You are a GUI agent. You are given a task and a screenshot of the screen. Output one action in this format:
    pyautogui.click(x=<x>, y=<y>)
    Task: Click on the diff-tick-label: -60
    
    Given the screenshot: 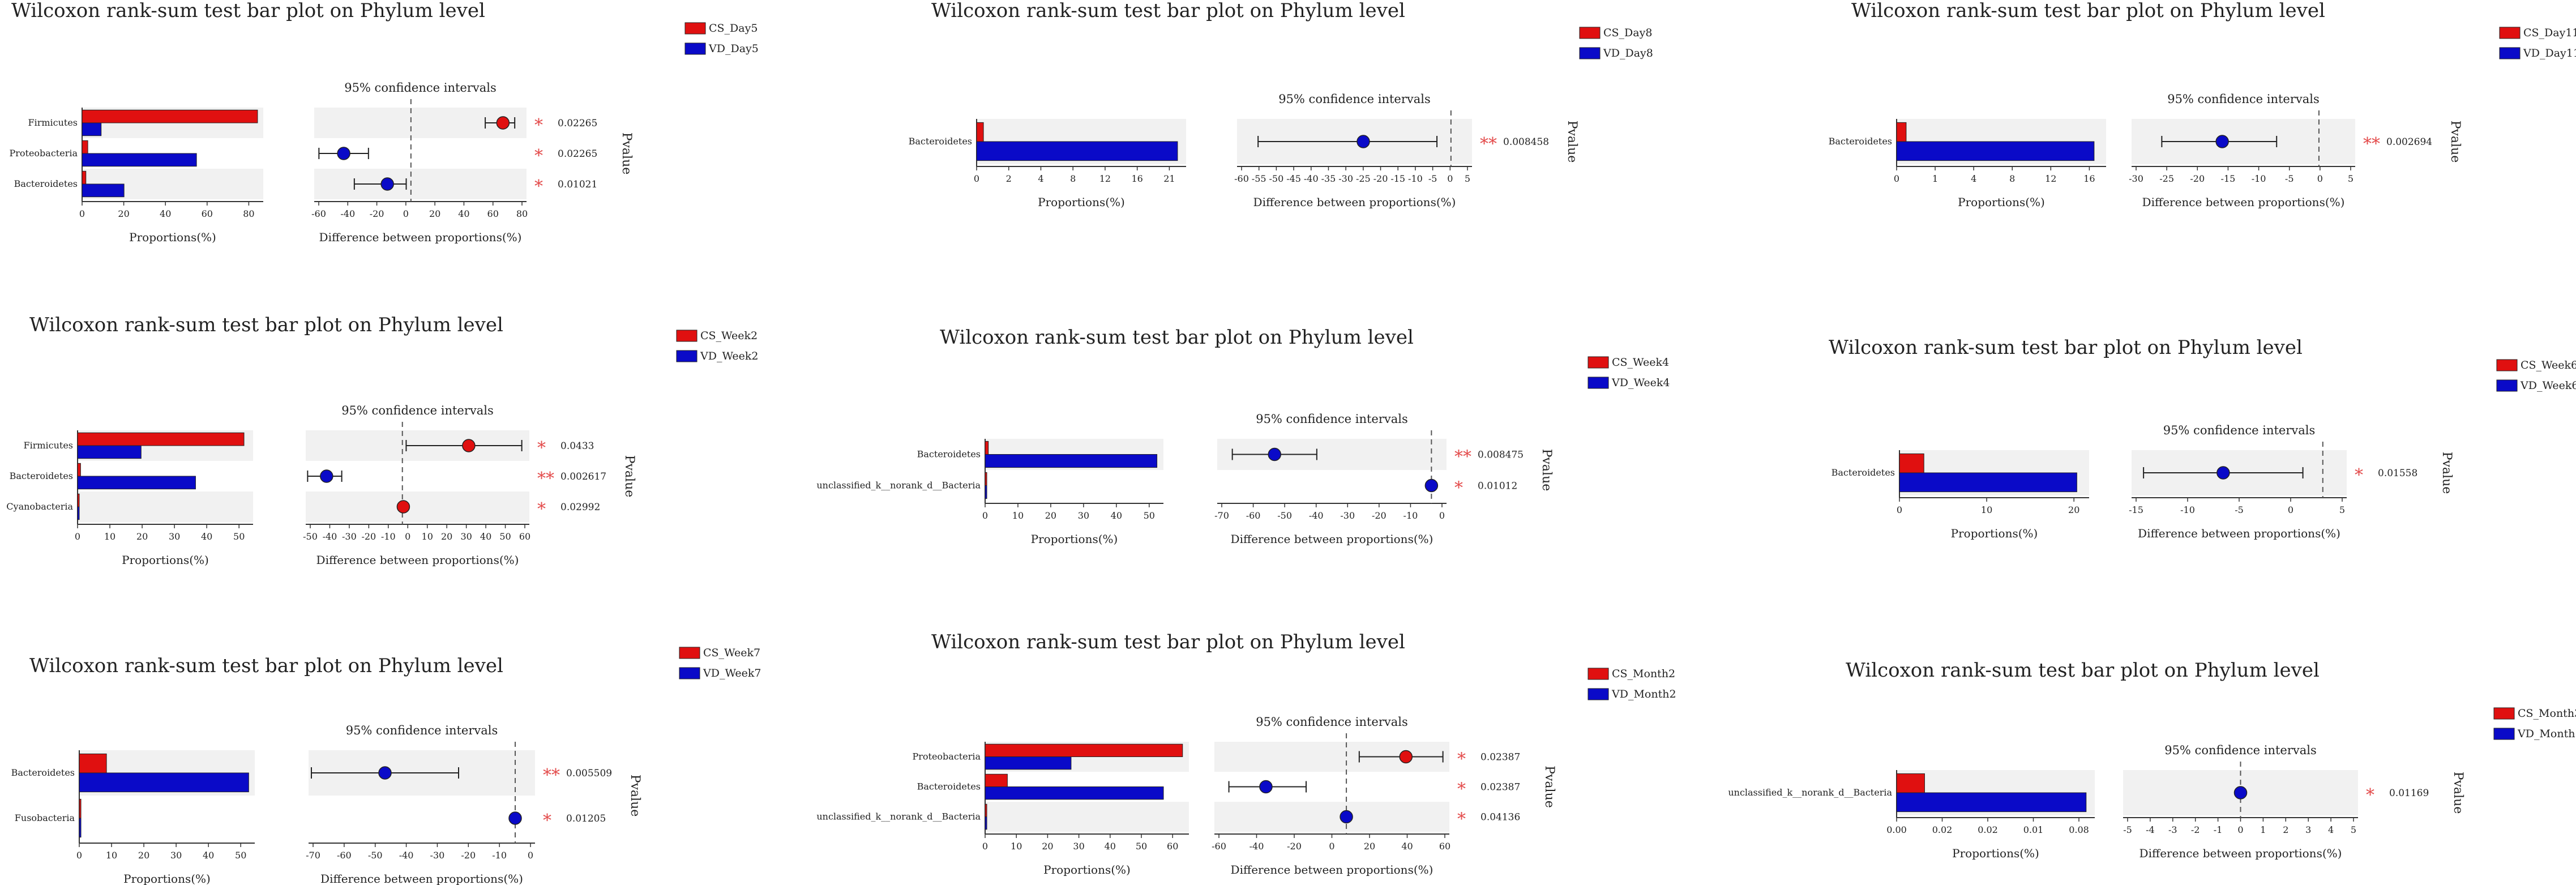 What is the action you would take?
    pyautogui.click(x=1253, y=515)
    